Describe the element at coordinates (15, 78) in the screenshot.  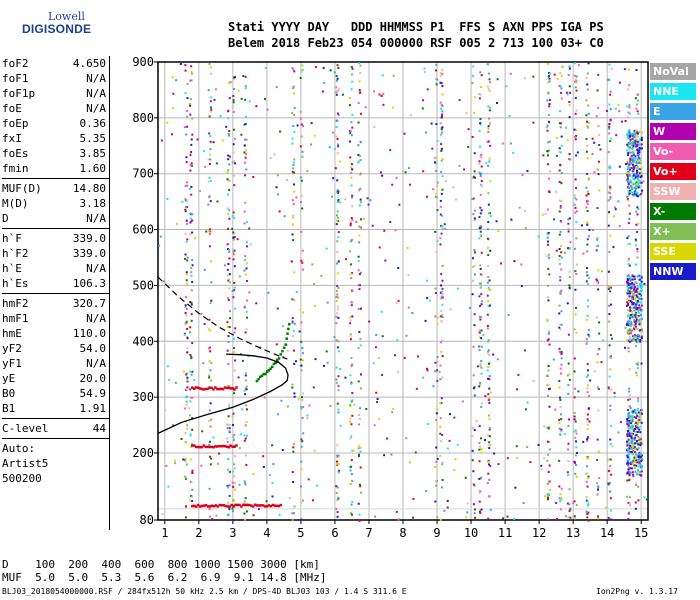
I see `param-label: foF1` at that location.